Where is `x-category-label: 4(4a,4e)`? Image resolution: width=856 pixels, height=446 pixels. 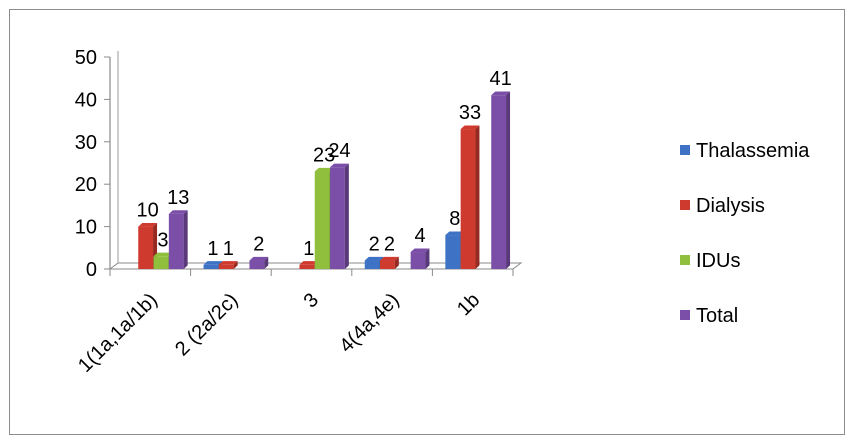 x-category-label: 4(4a,4e) is located at coordinates (369, 323).